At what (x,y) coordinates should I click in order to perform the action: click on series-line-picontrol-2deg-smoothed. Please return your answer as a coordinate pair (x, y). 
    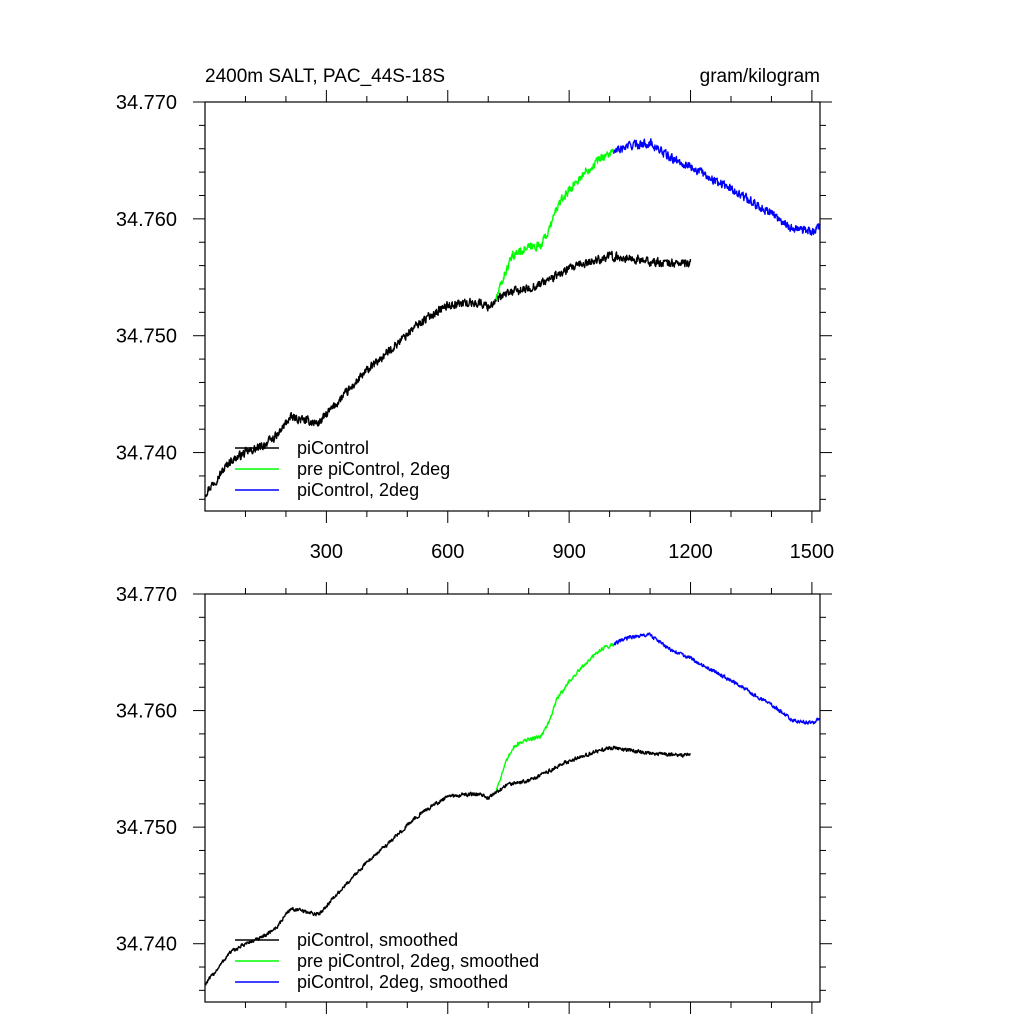
    Looking at the image, I should click on (717, 678).